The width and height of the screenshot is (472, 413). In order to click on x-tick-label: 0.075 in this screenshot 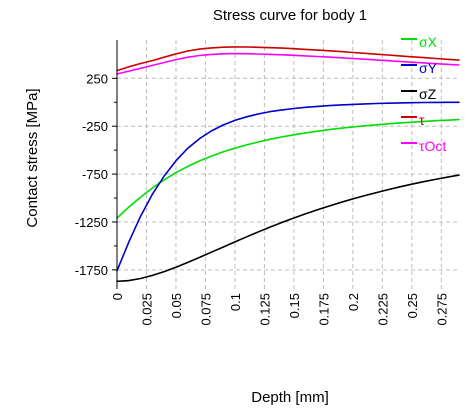, I will do `click(205, 309)`.